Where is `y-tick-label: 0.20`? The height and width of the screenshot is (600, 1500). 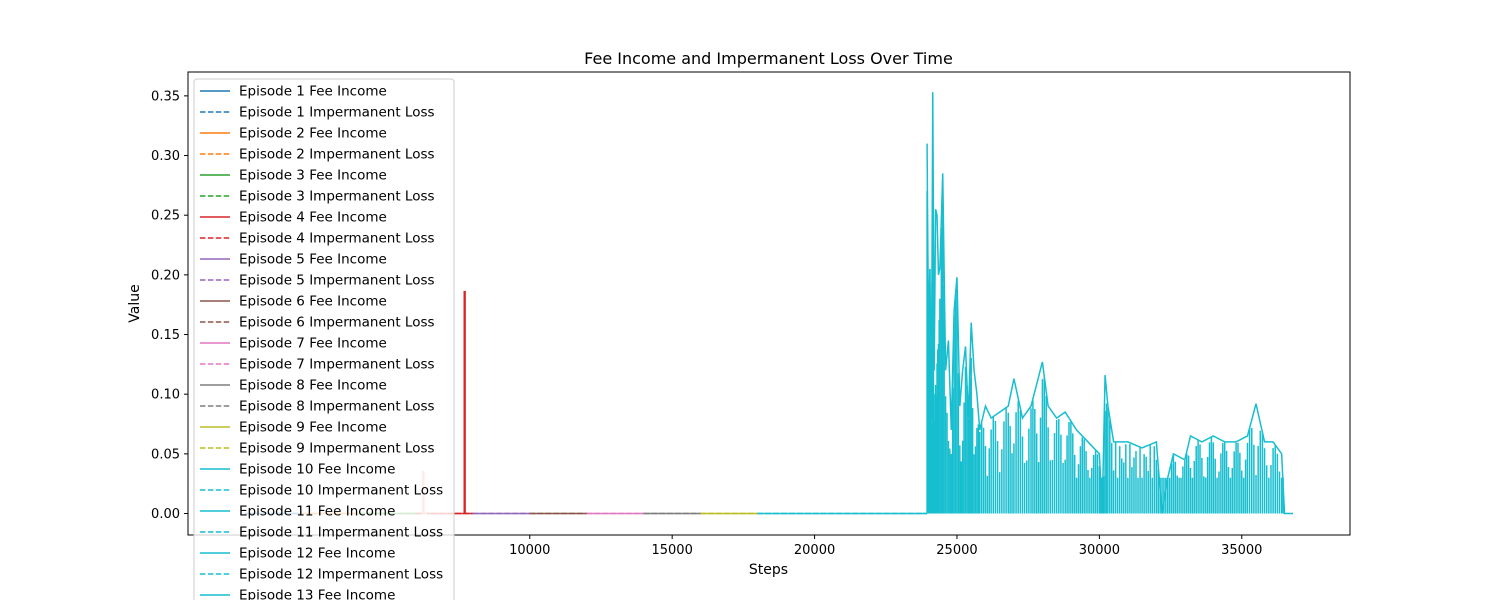
y-tick-label: 0.20 is located at coordinates (165, 275).